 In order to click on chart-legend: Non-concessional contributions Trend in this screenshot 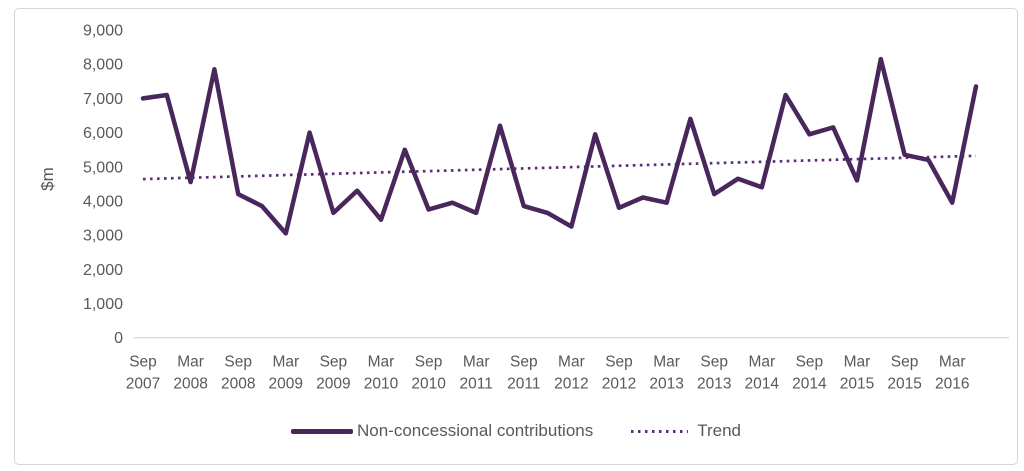, I will do `click(516, 431)`.